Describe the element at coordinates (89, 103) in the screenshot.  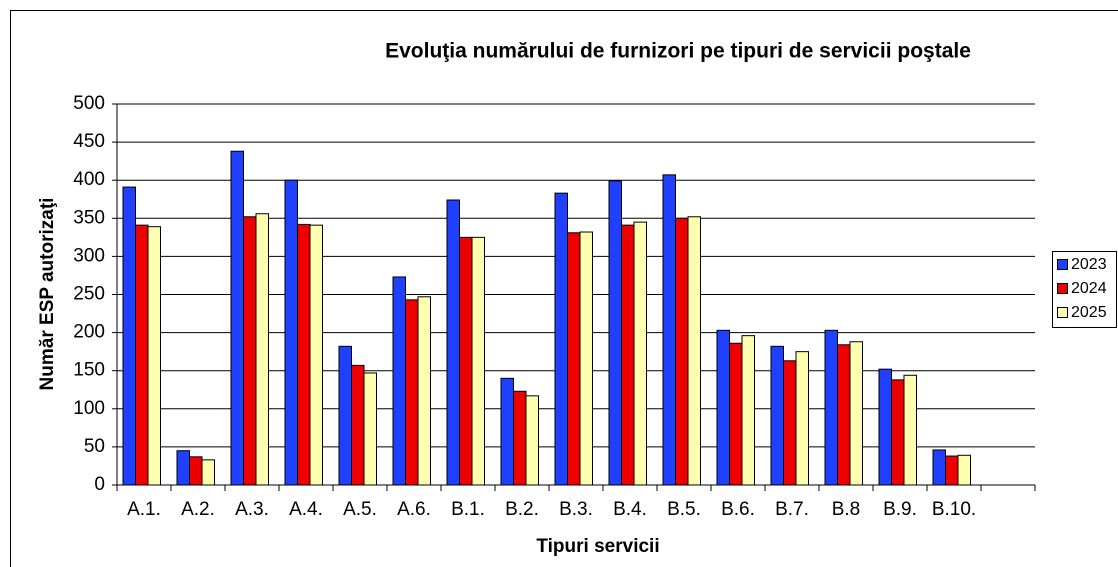
I see `y-tick-label: 500` at that location.